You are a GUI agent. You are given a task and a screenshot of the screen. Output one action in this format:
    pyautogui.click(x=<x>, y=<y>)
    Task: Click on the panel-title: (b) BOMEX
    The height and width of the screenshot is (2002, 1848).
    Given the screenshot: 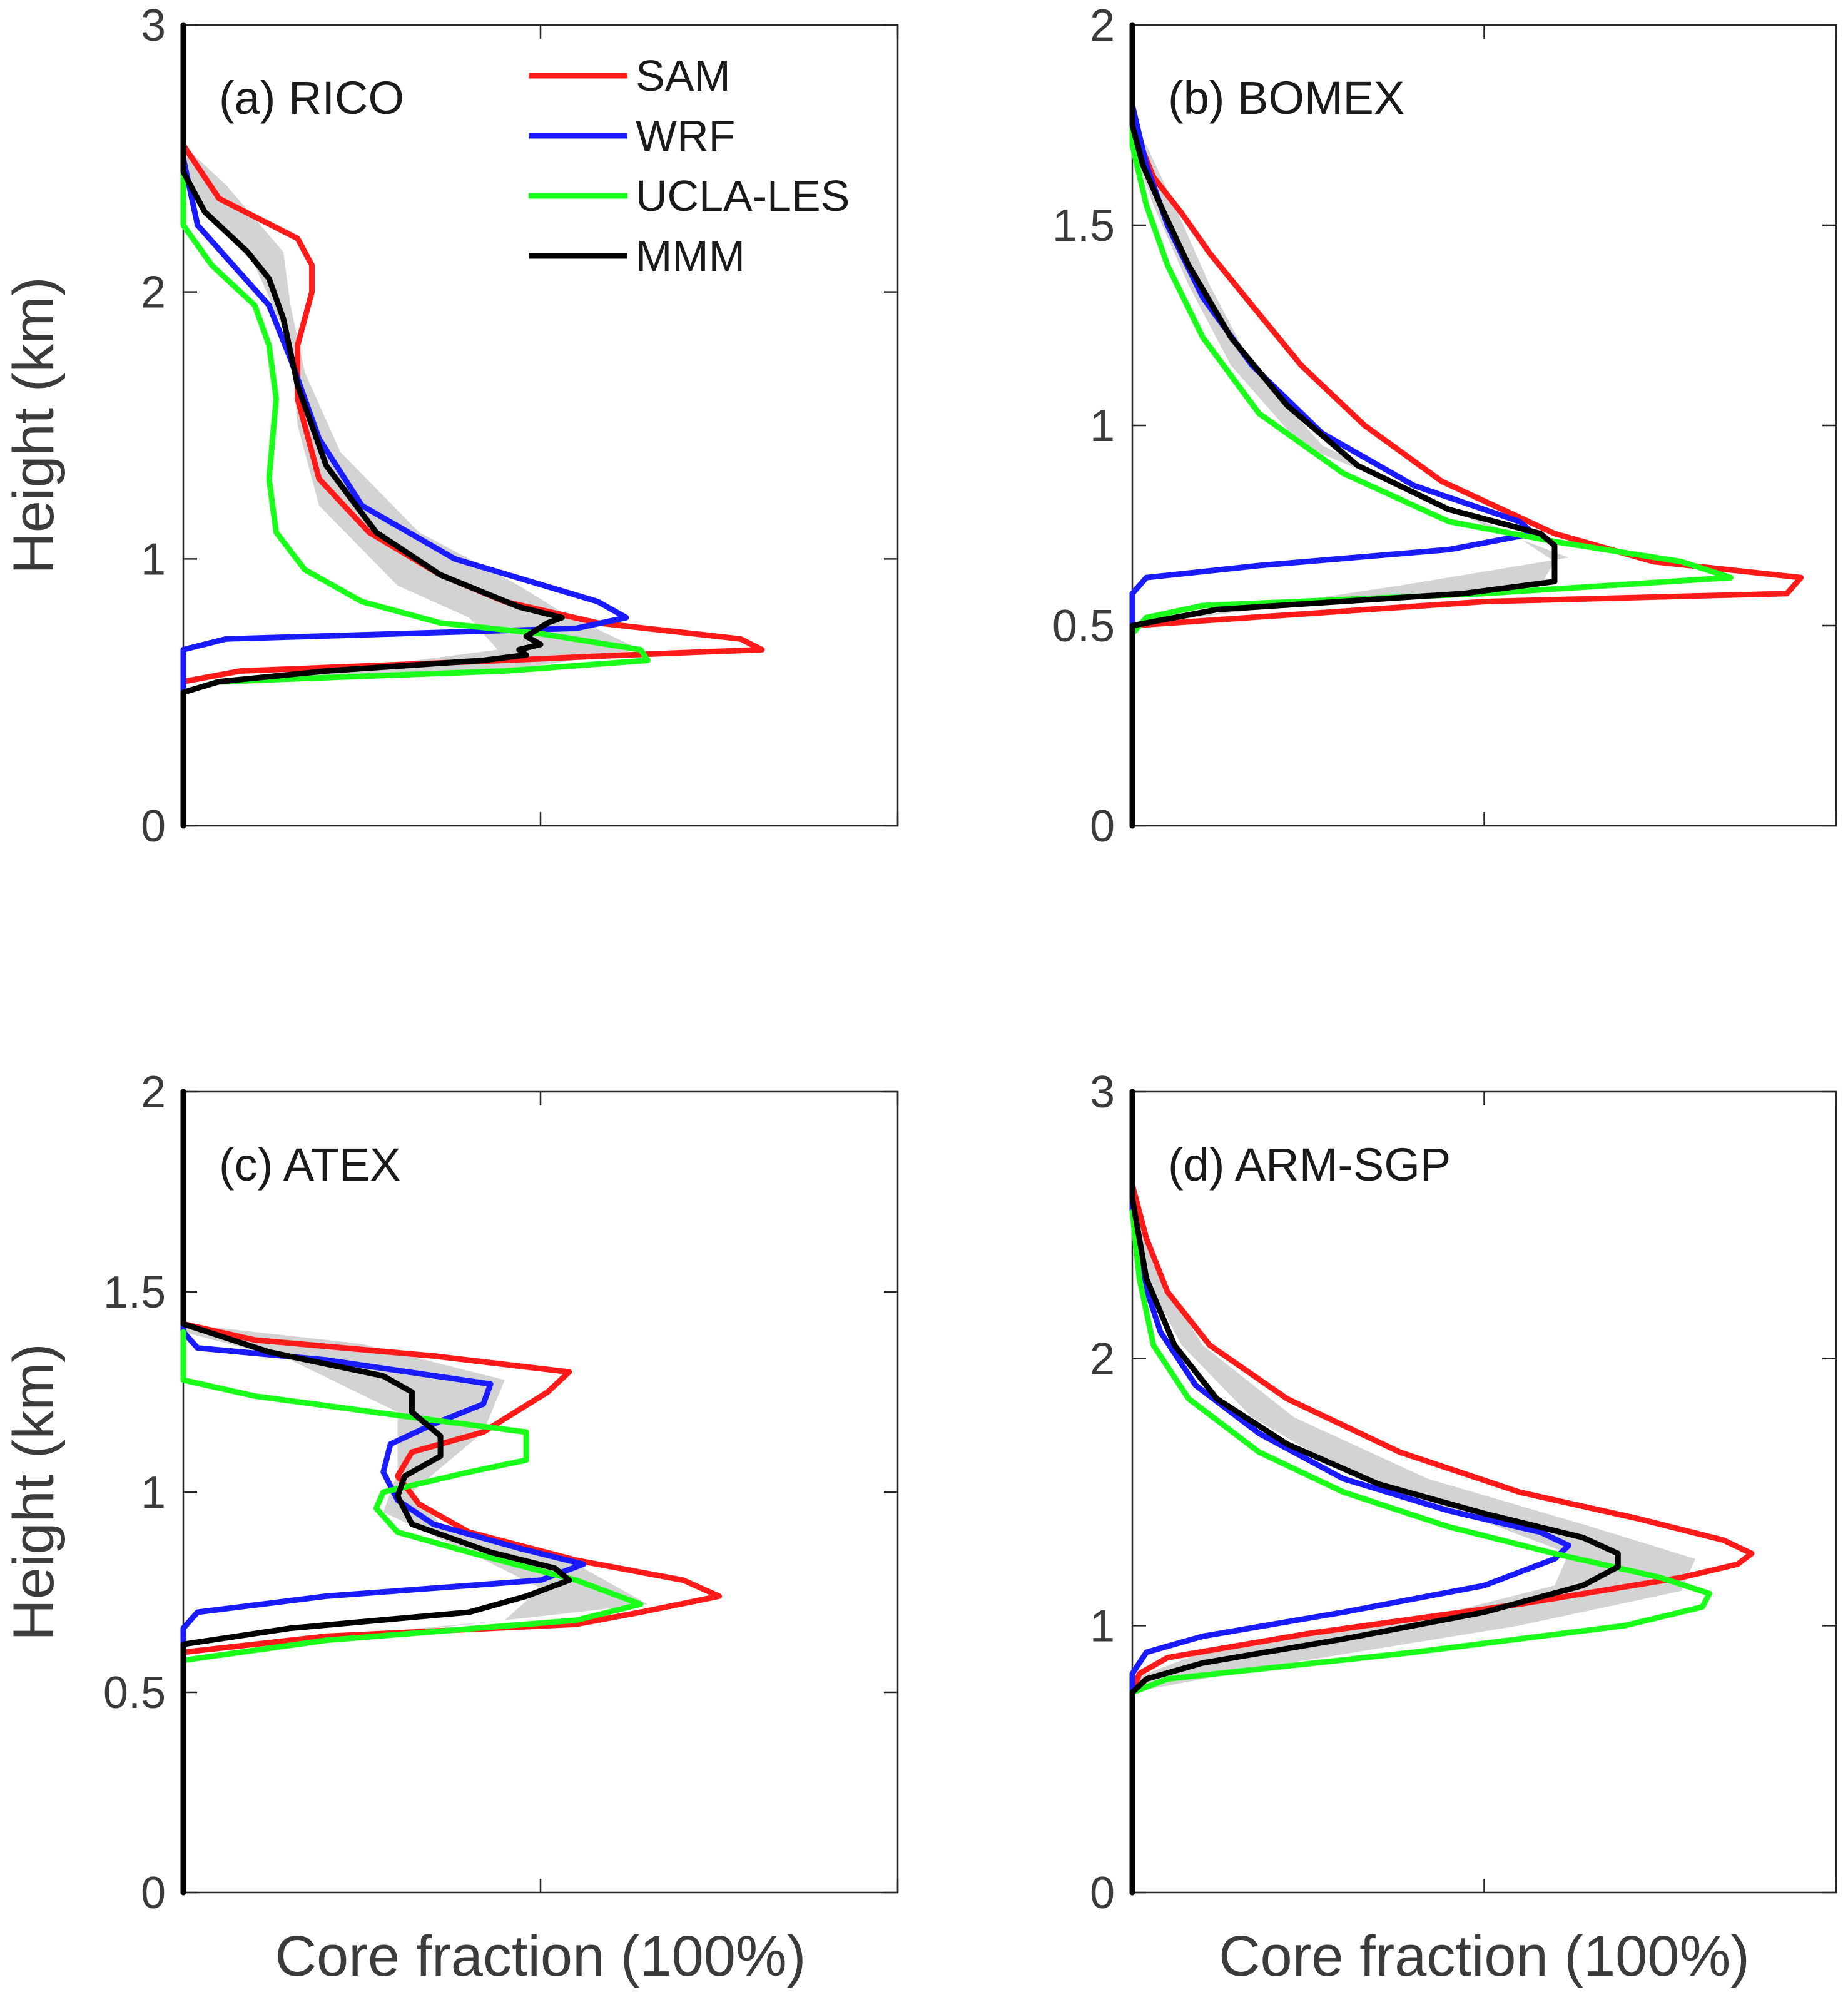 What is the action you would take?
    pyautogui.click(x=1286, y=98)
    